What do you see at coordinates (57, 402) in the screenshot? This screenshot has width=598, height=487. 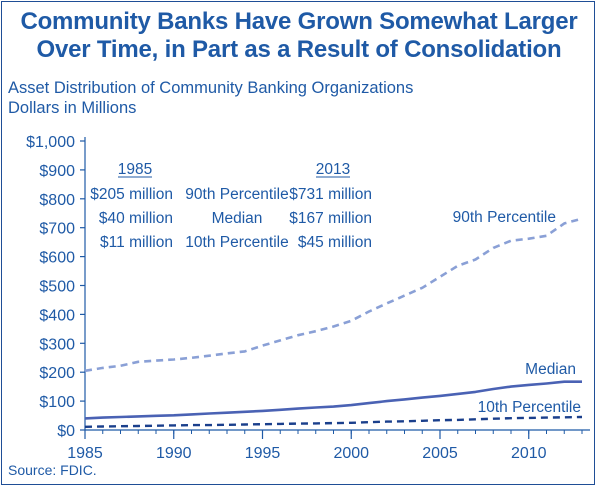 I see `y-tick-label: $100` at bounding box center [57, 402].